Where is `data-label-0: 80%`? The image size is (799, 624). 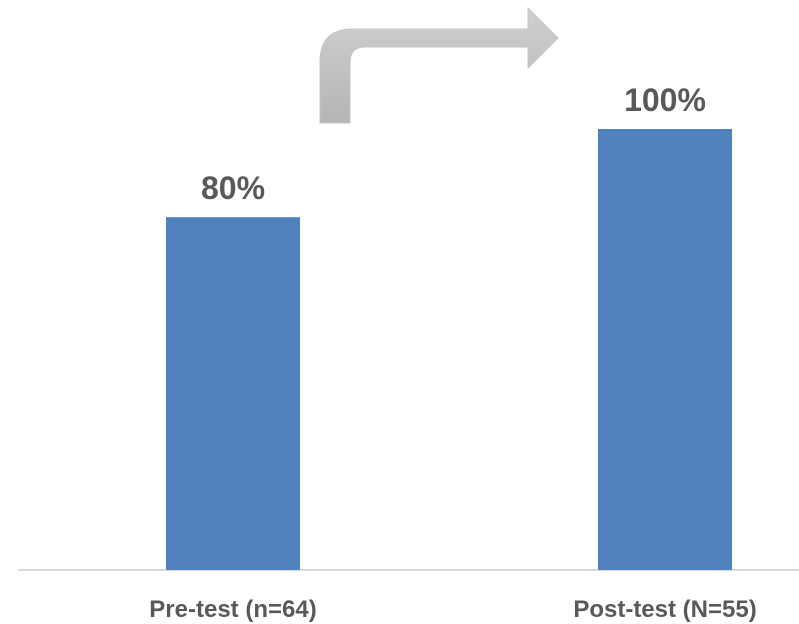
data-label-0: 80% is located at coordinates (233, 188).